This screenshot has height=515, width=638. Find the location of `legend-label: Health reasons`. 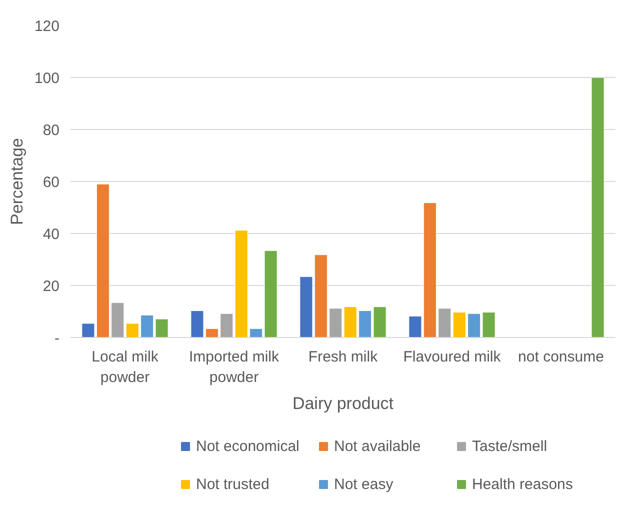

legend-label: Health reasons is located at coordinates (523, 484).